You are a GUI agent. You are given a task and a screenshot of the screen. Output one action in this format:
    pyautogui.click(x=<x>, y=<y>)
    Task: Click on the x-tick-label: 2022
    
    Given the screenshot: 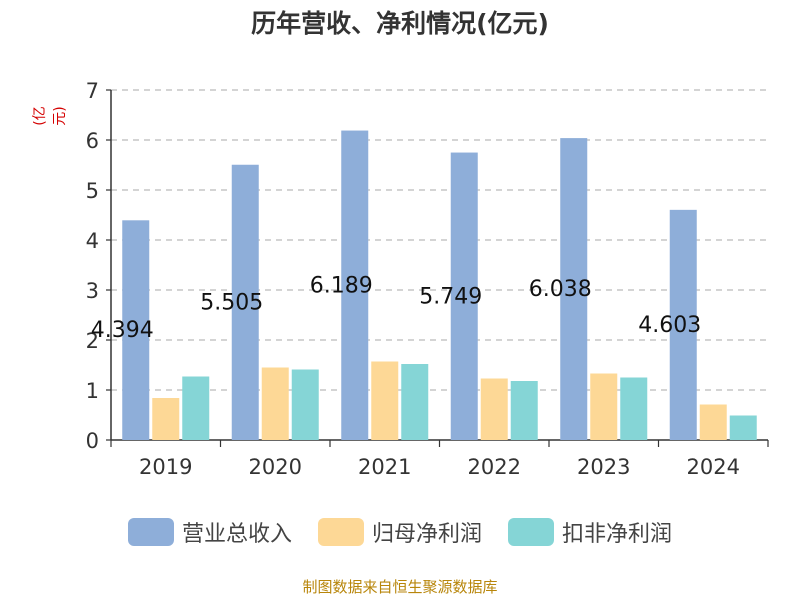 What is the action you would take?
    pyautogui.click(x=494, y=467)
    